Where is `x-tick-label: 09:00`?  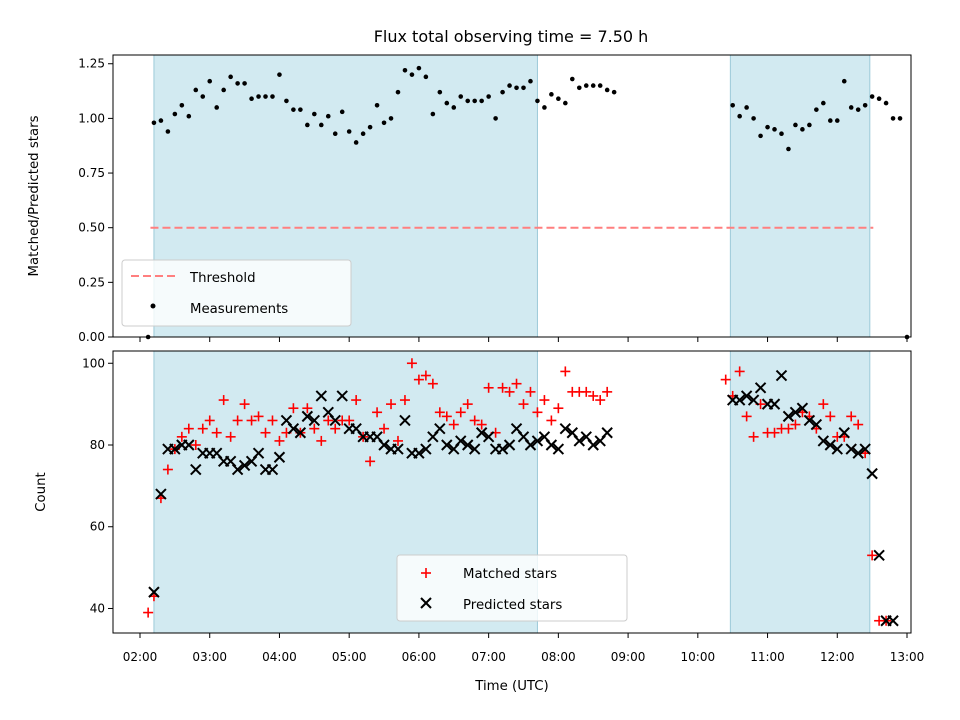 x-tick-label: 09:00 is located at coordinates (628, 657).